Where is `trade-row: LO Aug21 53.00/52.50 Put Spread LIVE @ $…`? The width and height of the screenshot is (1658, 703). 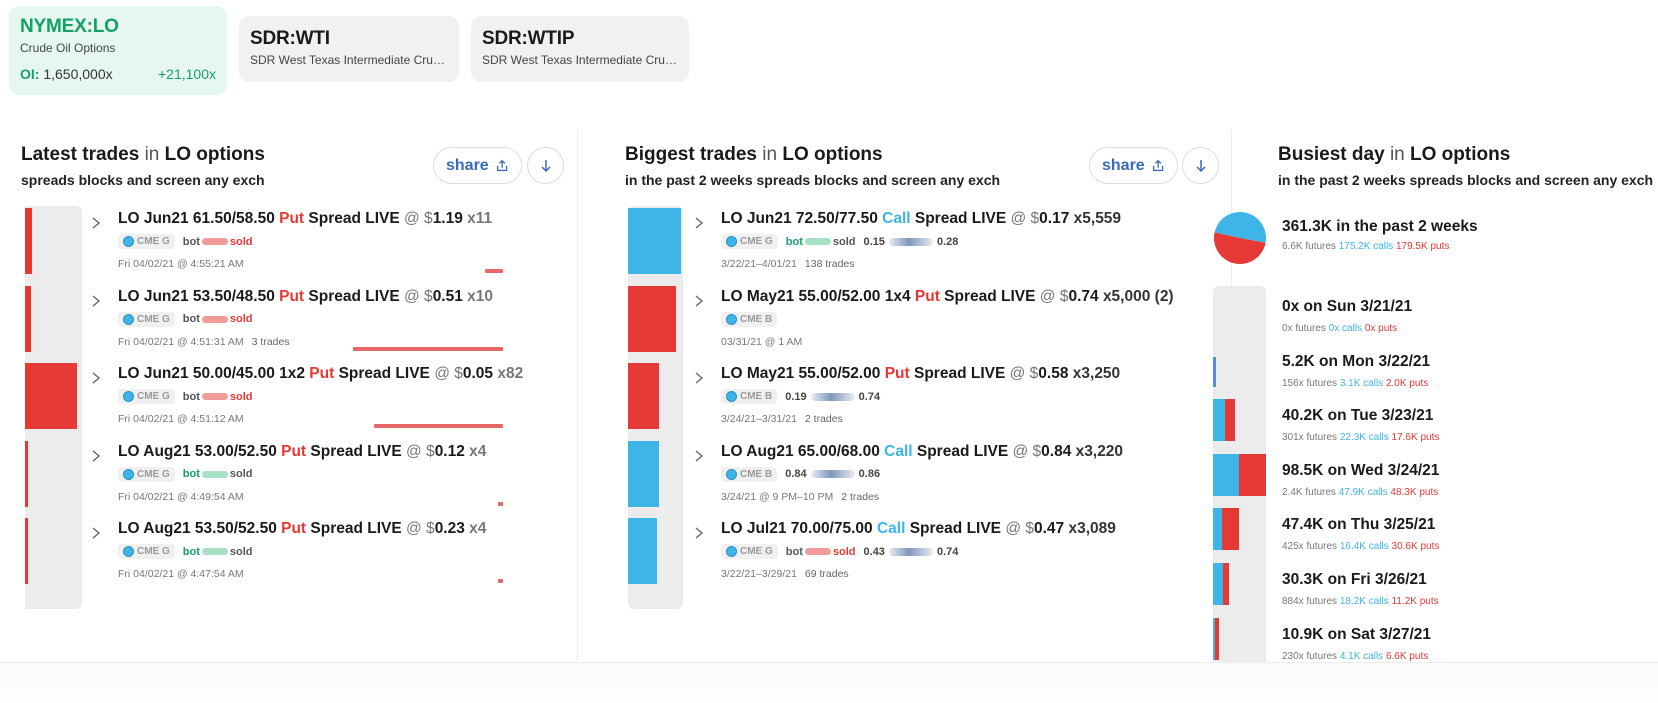
trade-row: LO Aug21 53.00/52.50 Put Spread LIVE @ $… is located at coordinates (285, 480).